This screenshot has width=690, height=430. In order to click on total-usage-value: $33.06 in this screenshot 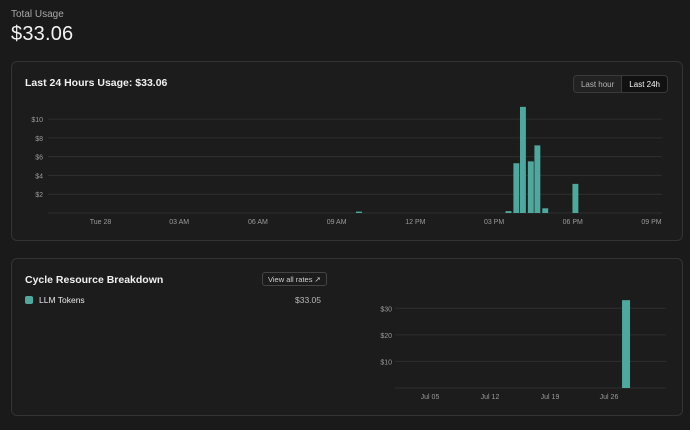, I will do `click(42, 34)`.